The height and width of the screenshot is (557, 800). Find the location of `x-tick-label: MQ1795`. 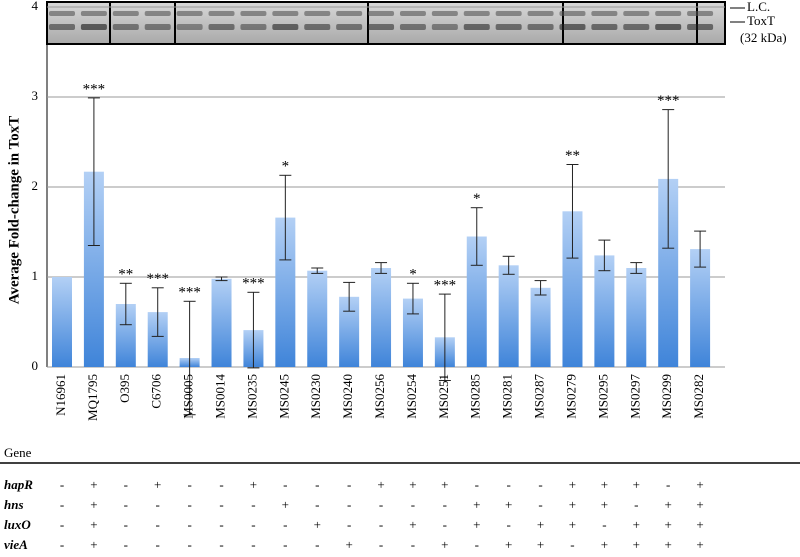

x-tick-label: MQ1795 is located at coordinates (92, 397).